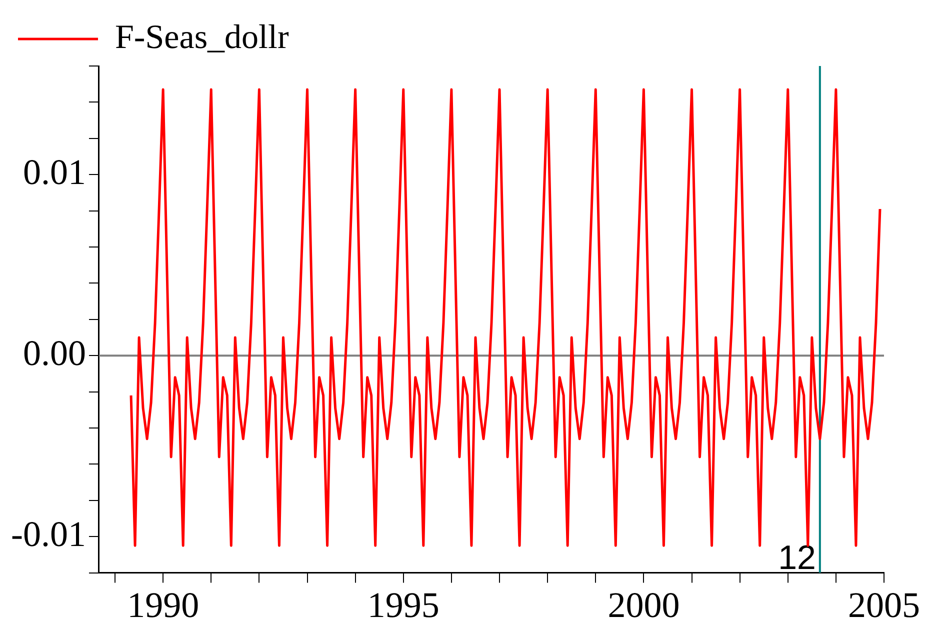 Image resolution: width=931 pixels, height=640 pixels. Describe the element at coordinates (884, 604) in the screenshot. I see `x-tick-label: 2005` at that location.